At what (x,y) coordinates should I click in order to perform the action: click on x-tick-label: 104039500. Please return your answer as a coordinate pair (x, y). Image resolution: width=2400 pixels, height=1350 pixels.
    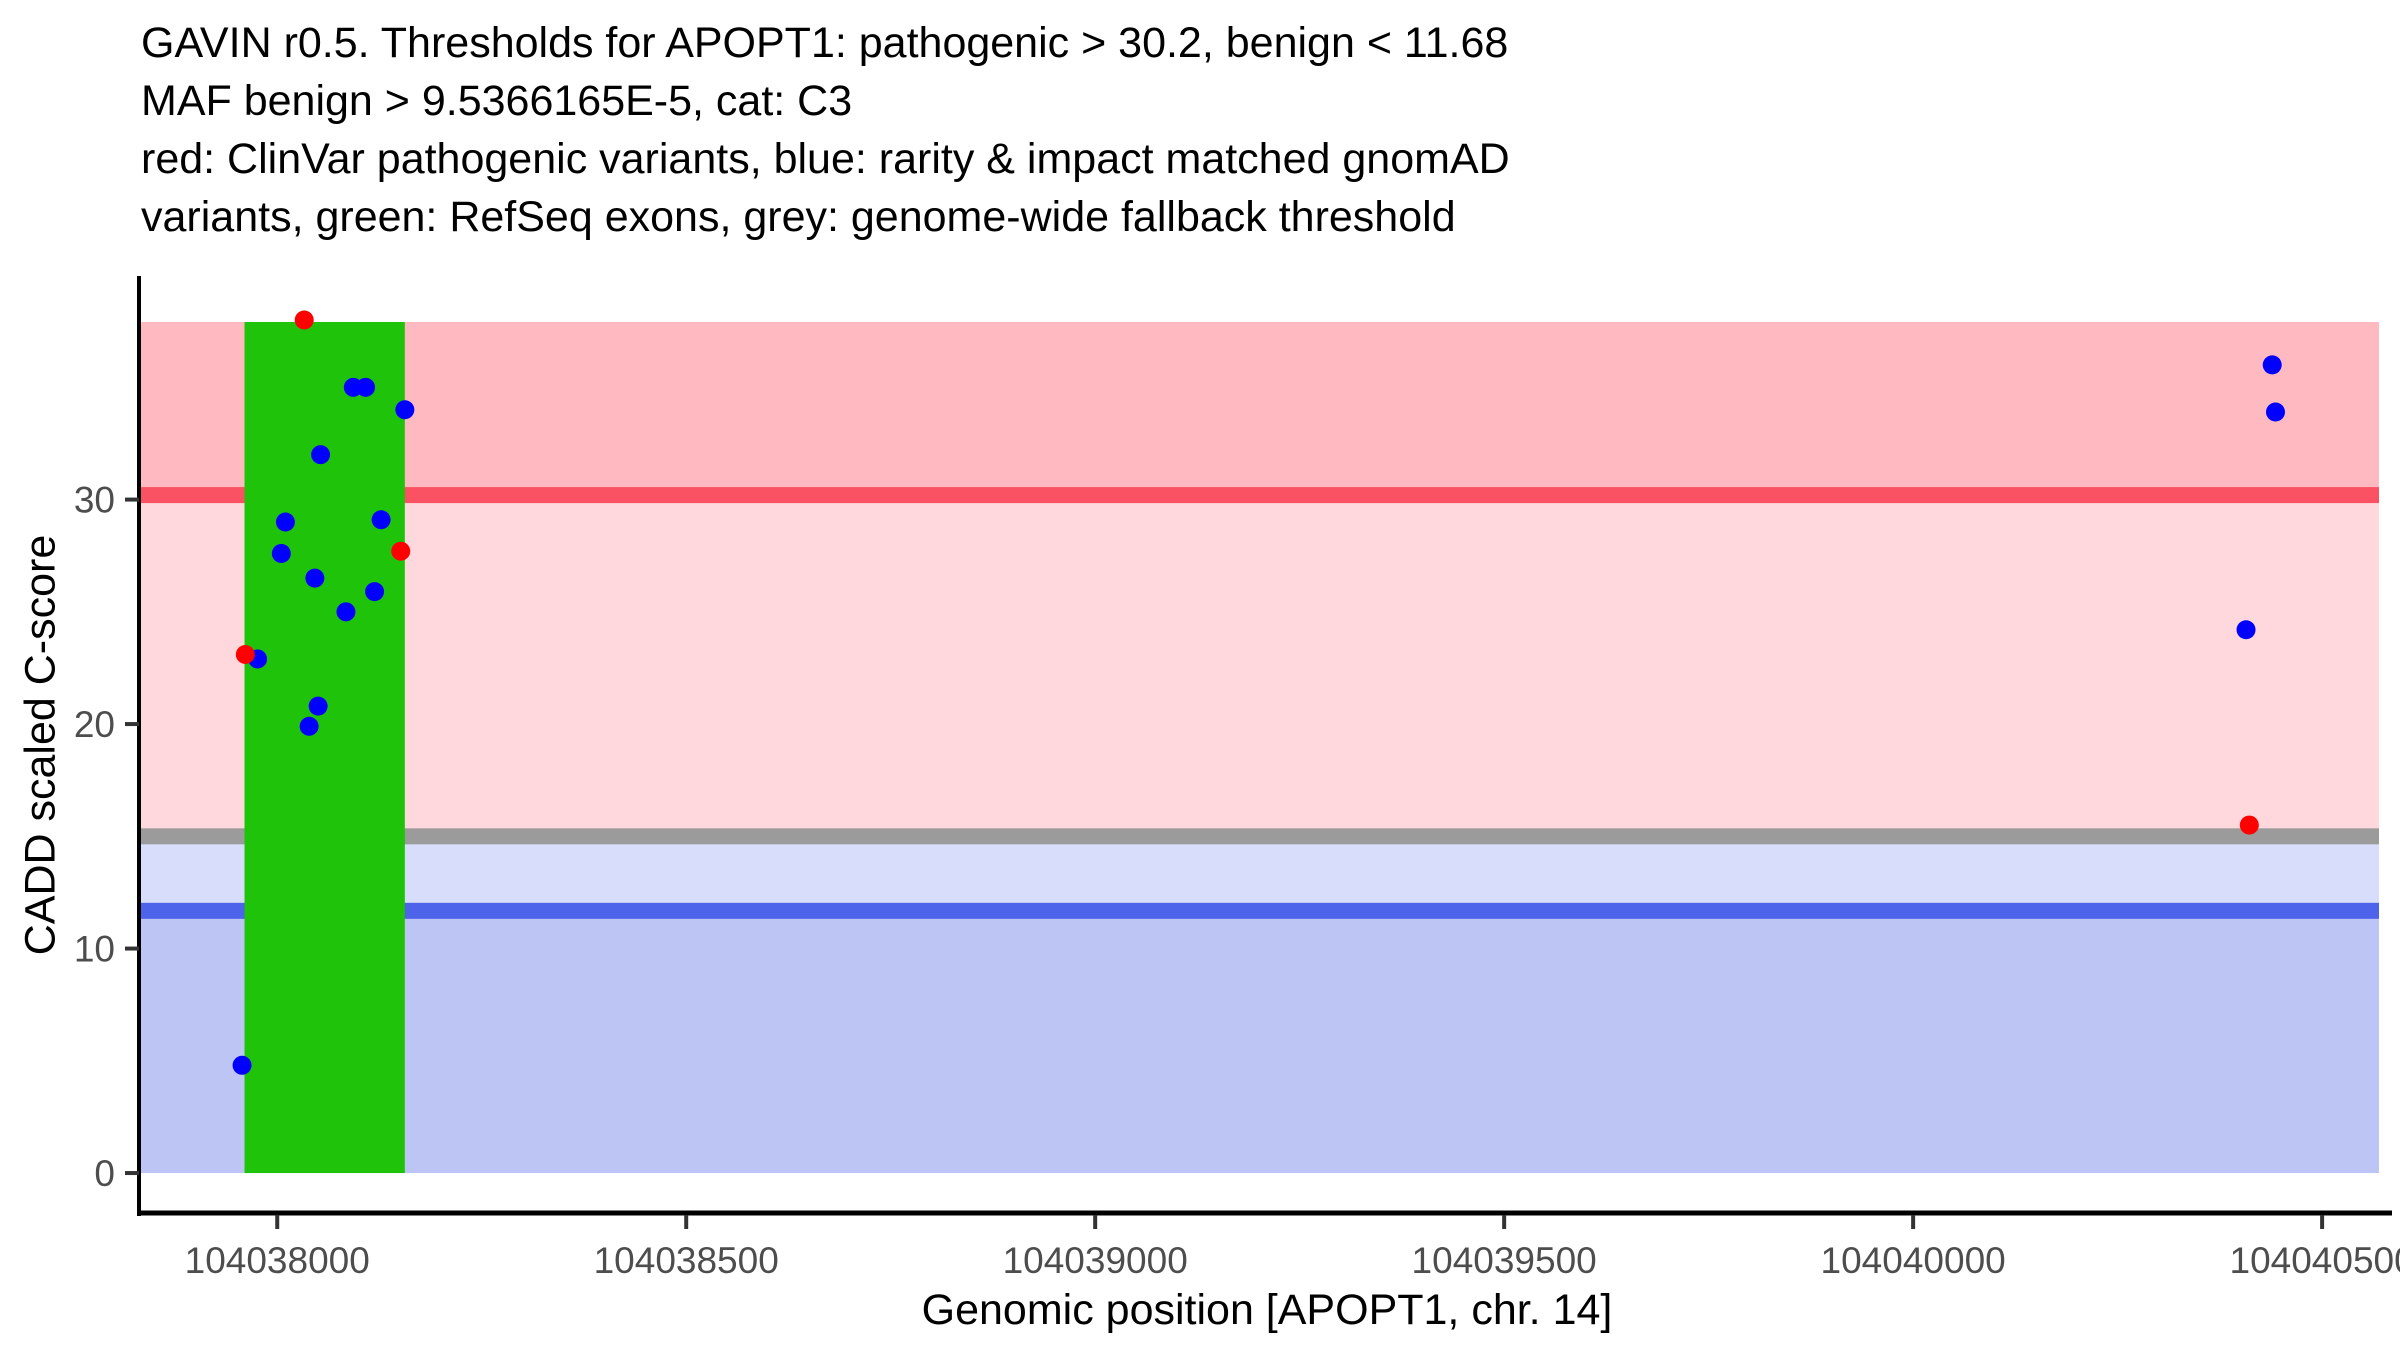
    Looking at the image, I should click on (1504, 1260).